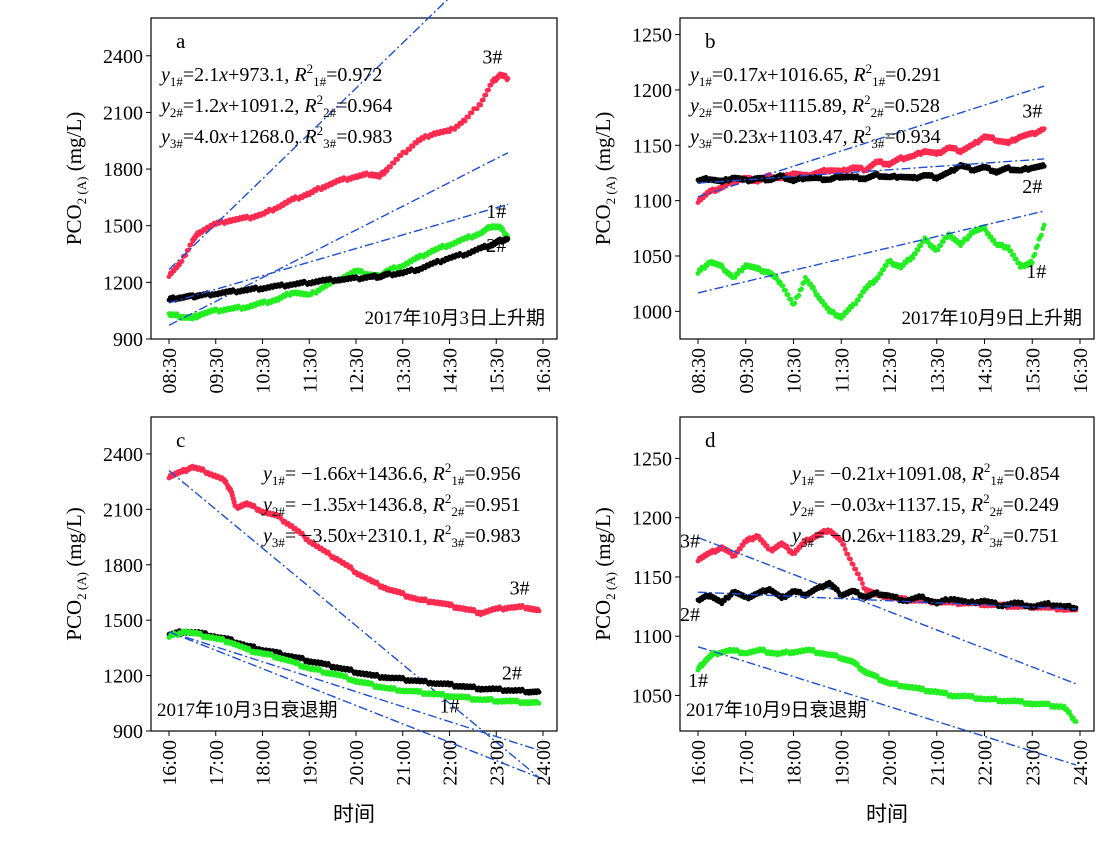 Image resolution: width=1112 pixels, height=841 pixels. What do you see at coordinates (128, 340) in the screenshot?
I see `y-tick-label: 900` at bounding box center [128, 340].